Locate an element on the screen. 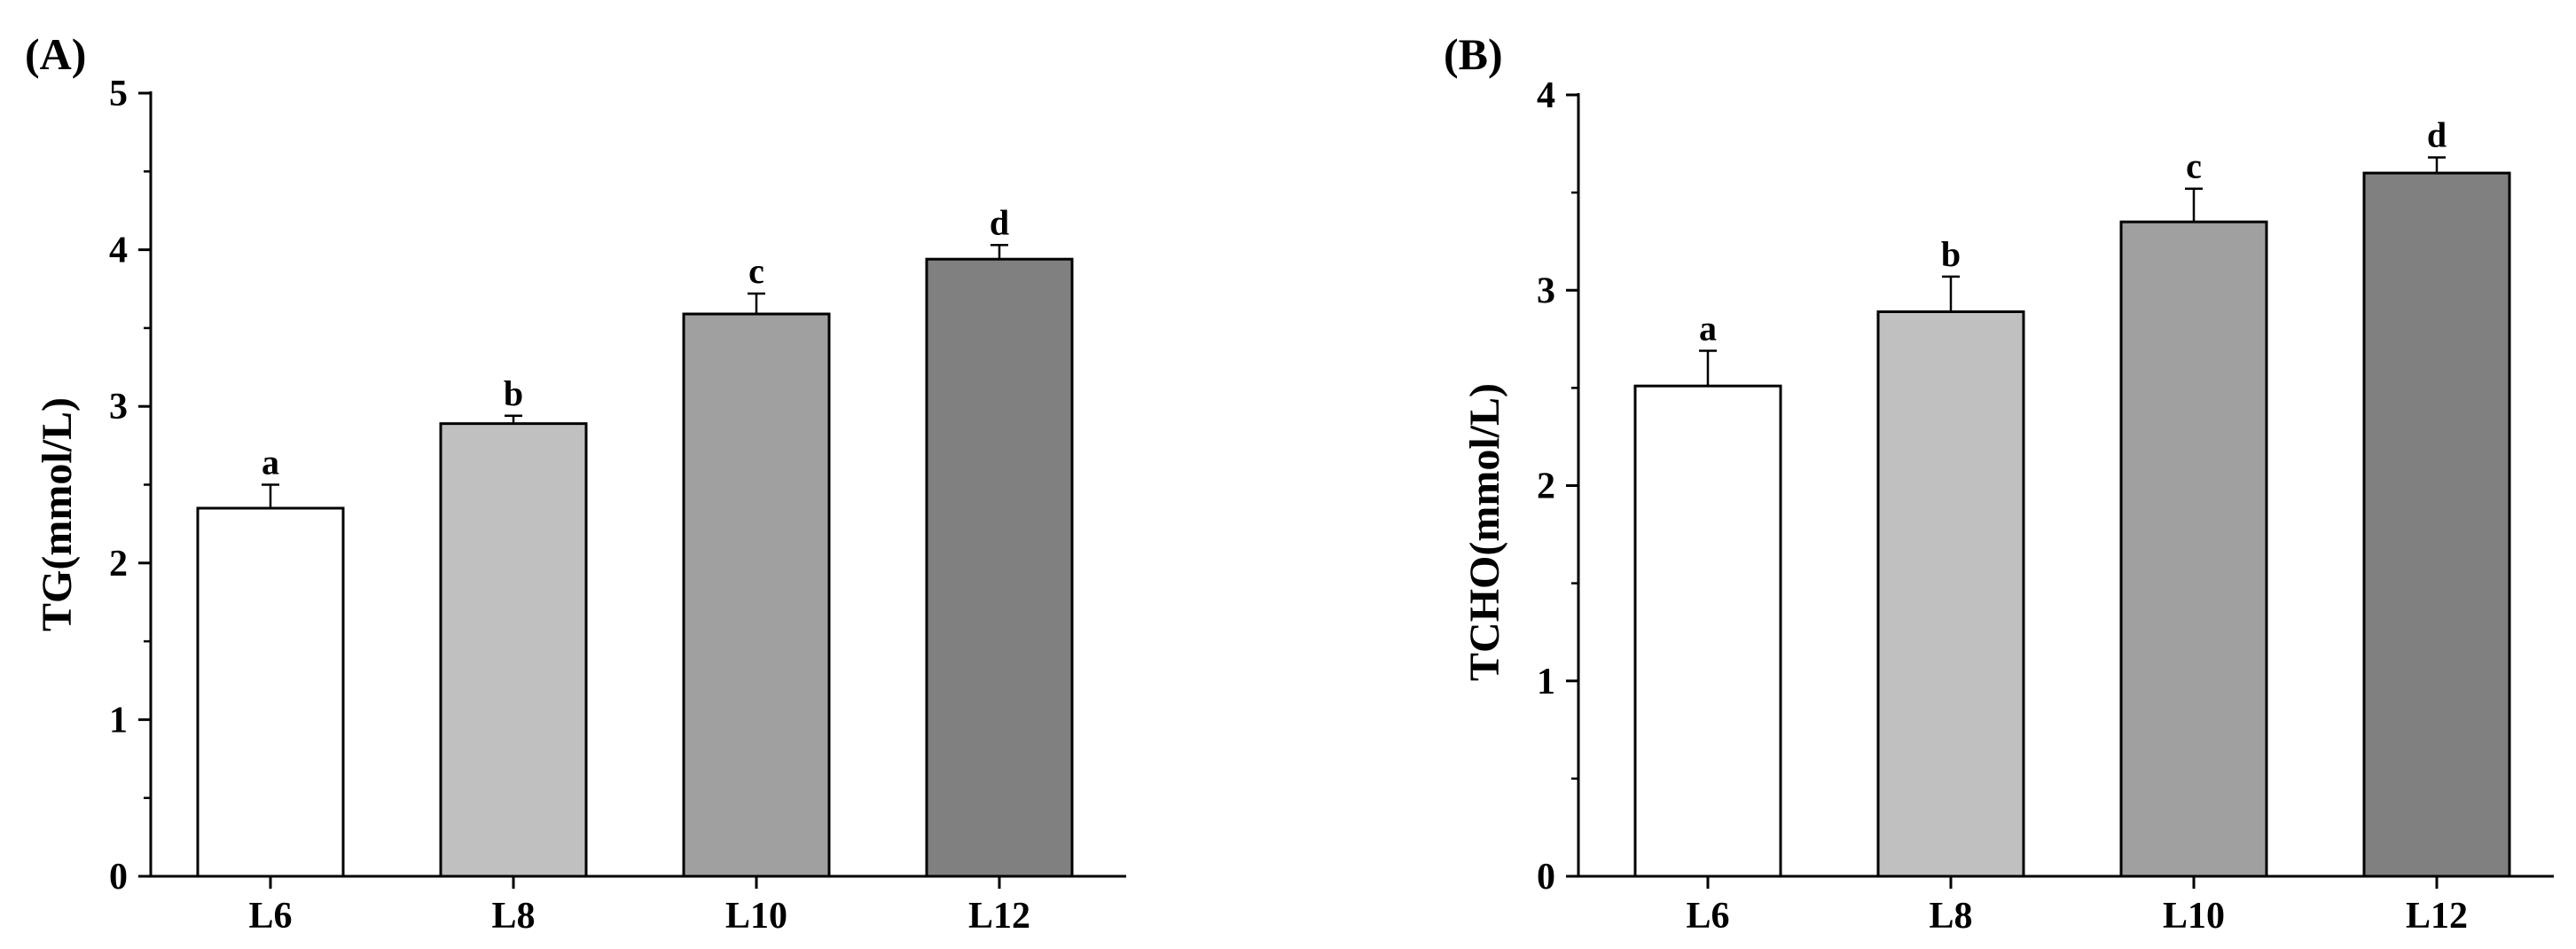  y-axis-title: TG(mmol/L) is located at coordinates (57, 514).